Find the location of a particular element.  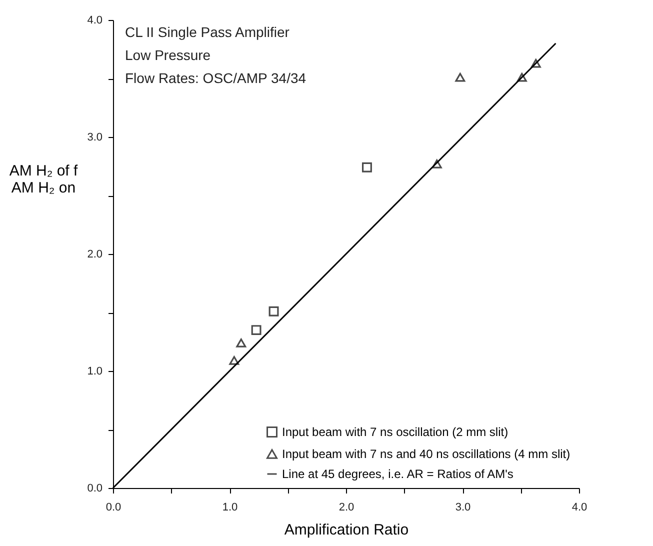

y-tick-label: 2.0 is located at coordinates (94, 254).